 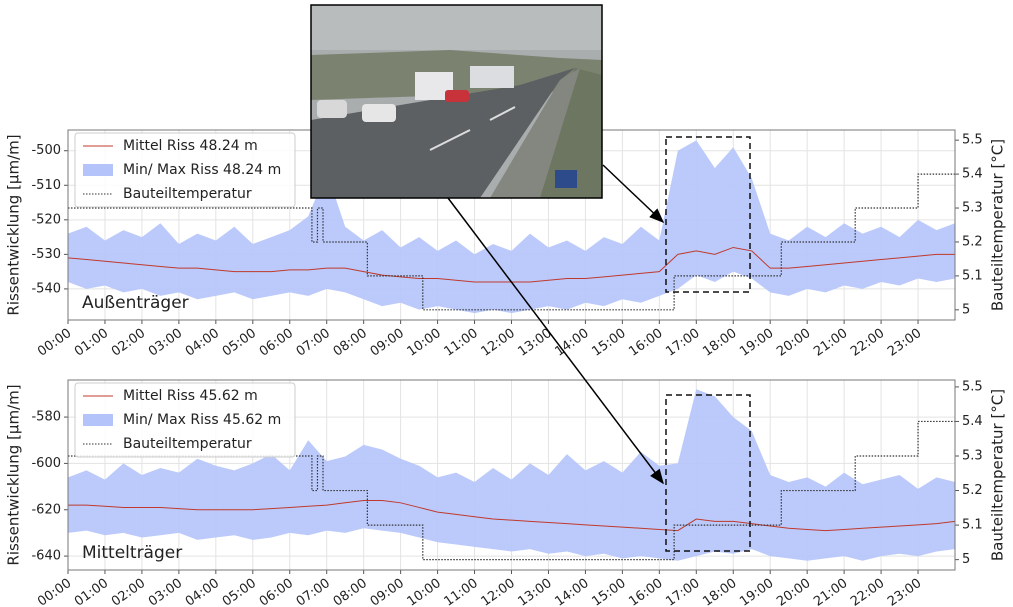 What do you see at coordinates (202, 420) in the screenshot?
I see `legend-label: Min/ Max Riss 45.62 m` at bounding box center [202, 420].